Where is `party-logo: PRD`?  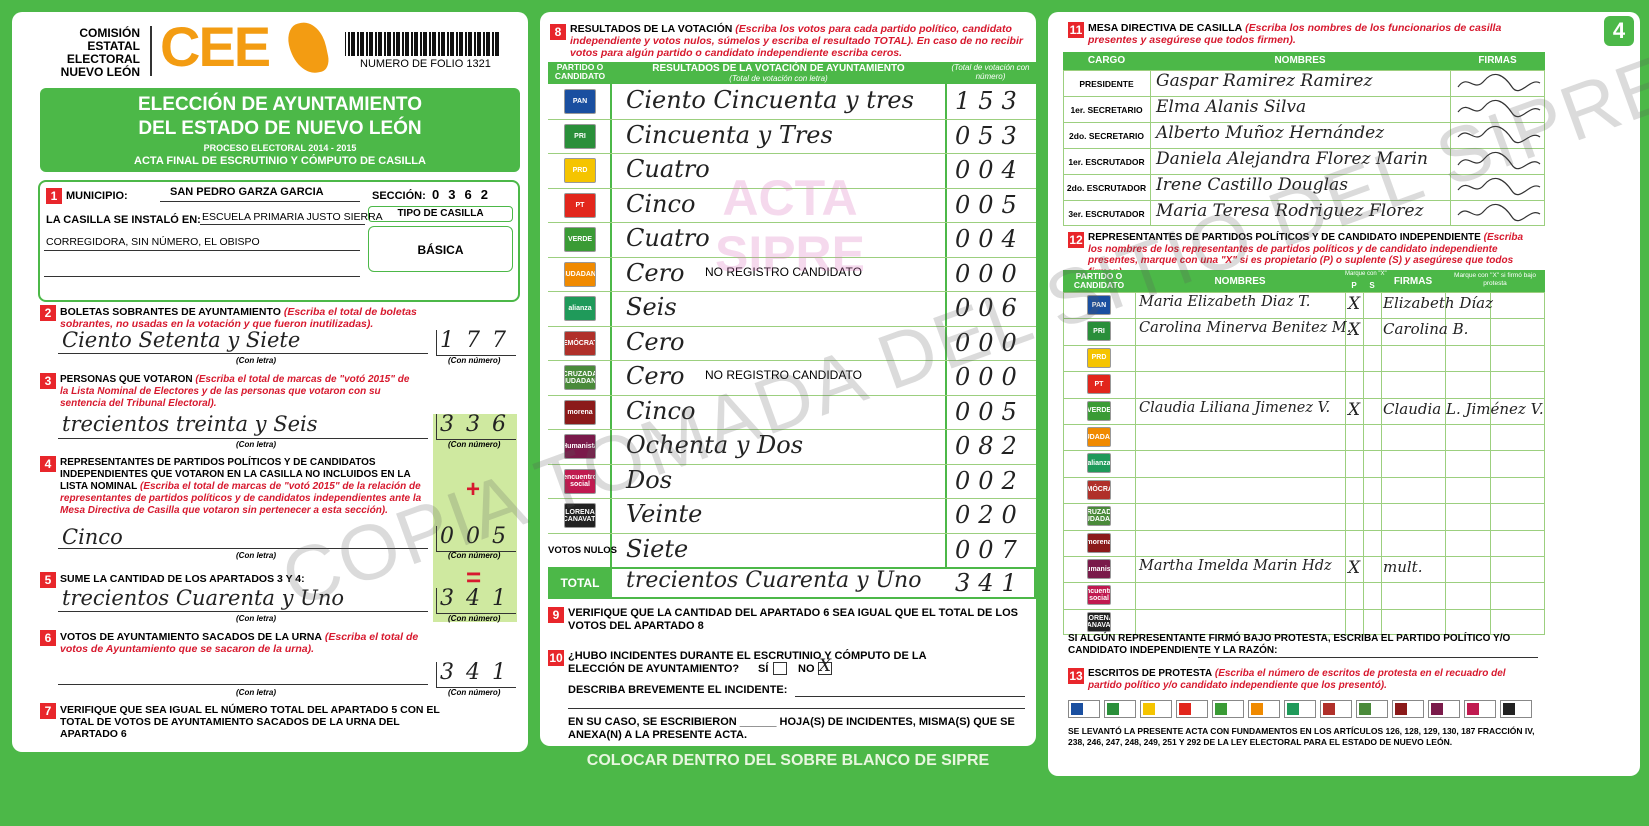
party-logo: PRD is located at coordinates (1099, 357).